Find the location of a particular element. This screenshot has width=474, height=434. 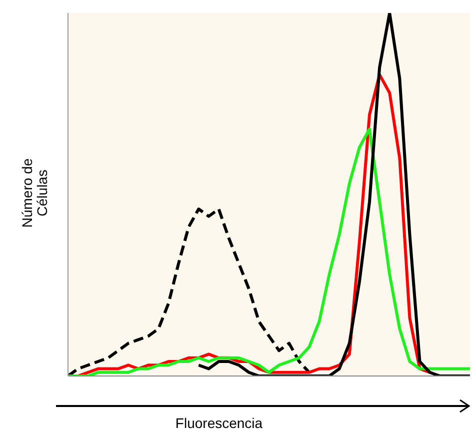

x-axis-title: Fluorescencia is located at coordinates (219, 423).